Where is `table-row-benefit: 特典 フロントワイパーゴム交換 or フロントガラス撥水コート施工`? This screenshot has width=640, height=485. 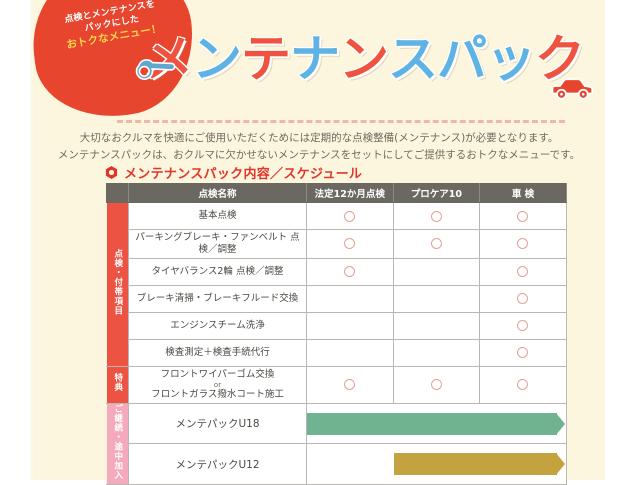
table-row-benefit: 特典 フロントワイパーゴム交換 or フロントガラス撥水コート施工 is located at coordinates (336, 384).